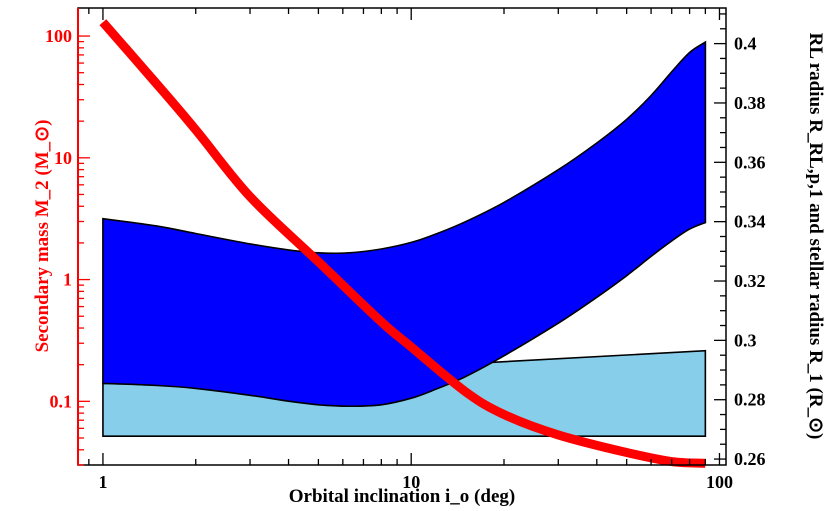 Image resolution: width=830 pixels, height=511 pixels. What do you see at coordinates (102, 482) in the screenshot?
I see `x-tick-label: 1` at bounding box center [102, 482].